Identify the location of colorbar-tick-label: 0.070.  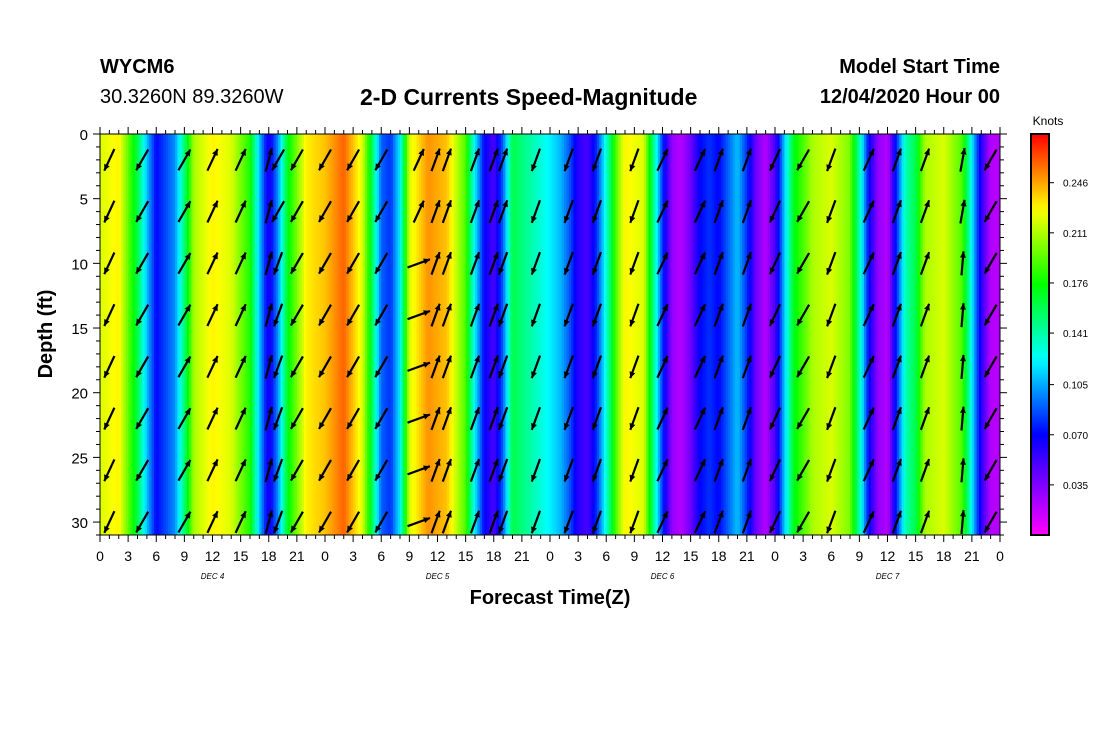
(1075, 436).